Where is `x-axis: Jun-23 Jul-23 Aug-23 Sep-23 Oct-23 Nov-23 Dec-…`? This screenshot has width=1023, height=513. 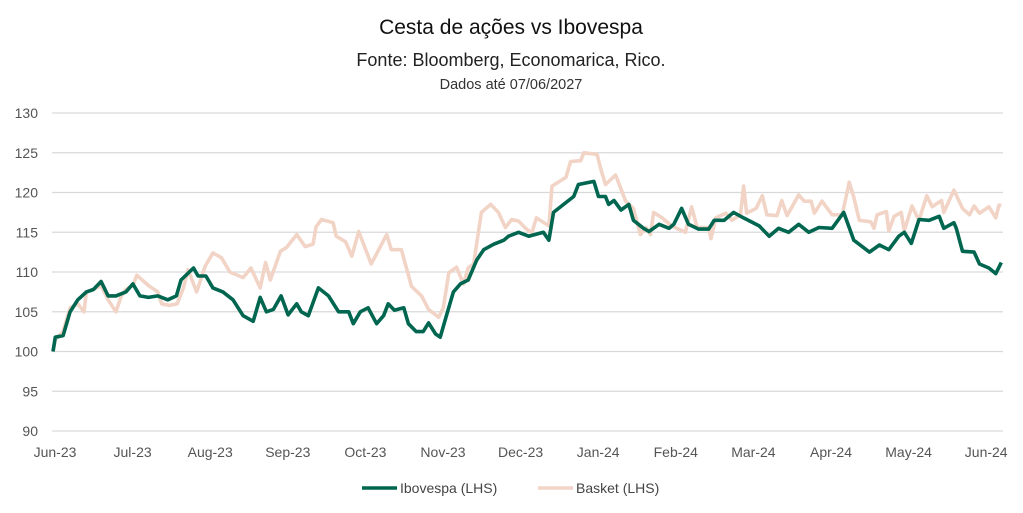
x-axis: Jun-23 Jul-23 Aug-23 Sep-23 Oct-23 Nov-23 Dec-… is located at coordinates (521, 452).